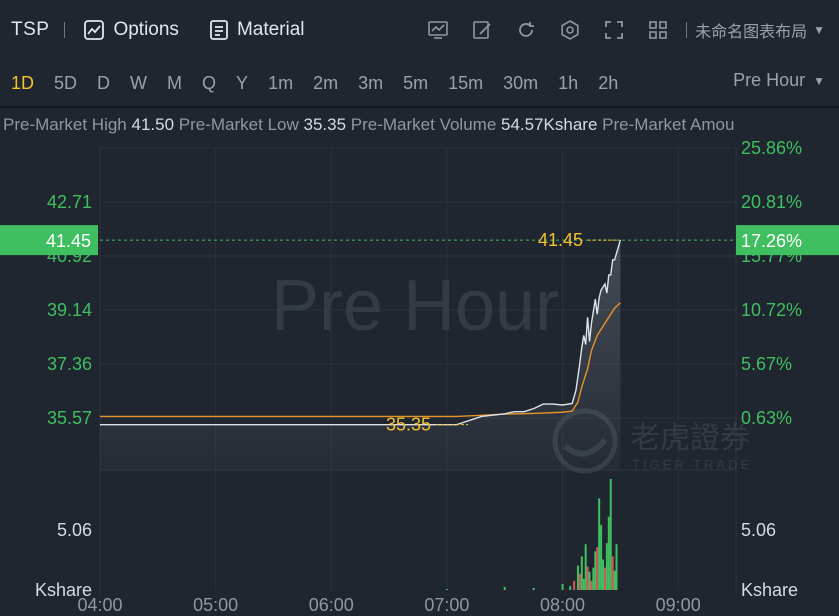  What do you see at coordinates (66, 82) in the screenshot?
I see `period-5D: 5D` at bounding box center [66, 82].